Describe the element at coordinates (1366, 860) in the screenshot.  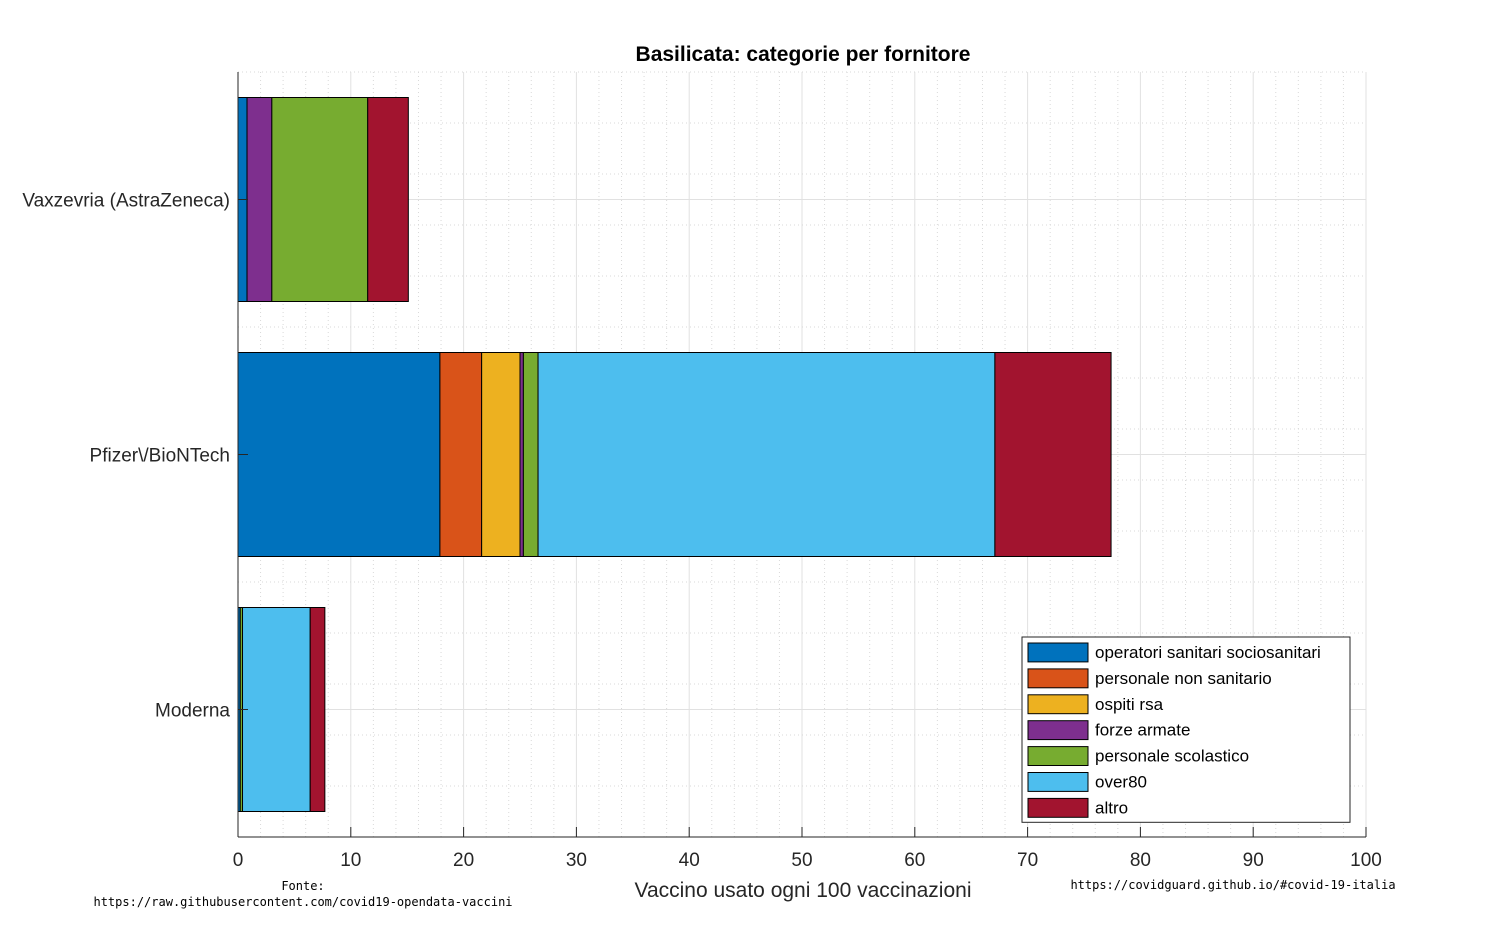
I see `x-tick-label: 100` at that location.